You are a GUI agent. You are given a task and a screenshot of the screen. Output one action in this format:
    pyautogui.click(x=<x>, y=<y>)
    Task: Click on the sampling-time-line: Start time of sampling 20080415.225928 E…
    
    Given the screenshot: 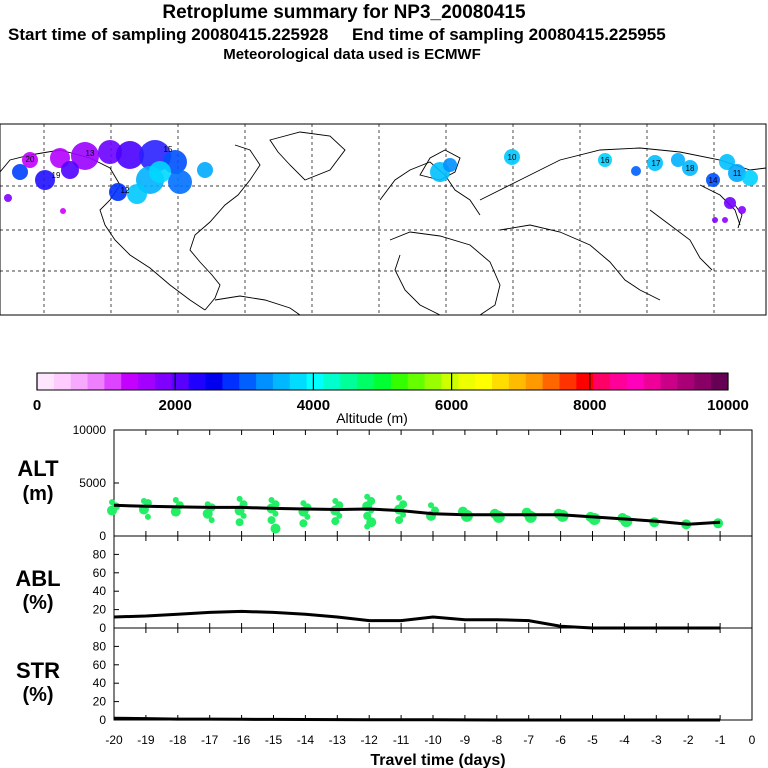 What is the action you would take?
    pyautogui.click(x=337, y=34)
    